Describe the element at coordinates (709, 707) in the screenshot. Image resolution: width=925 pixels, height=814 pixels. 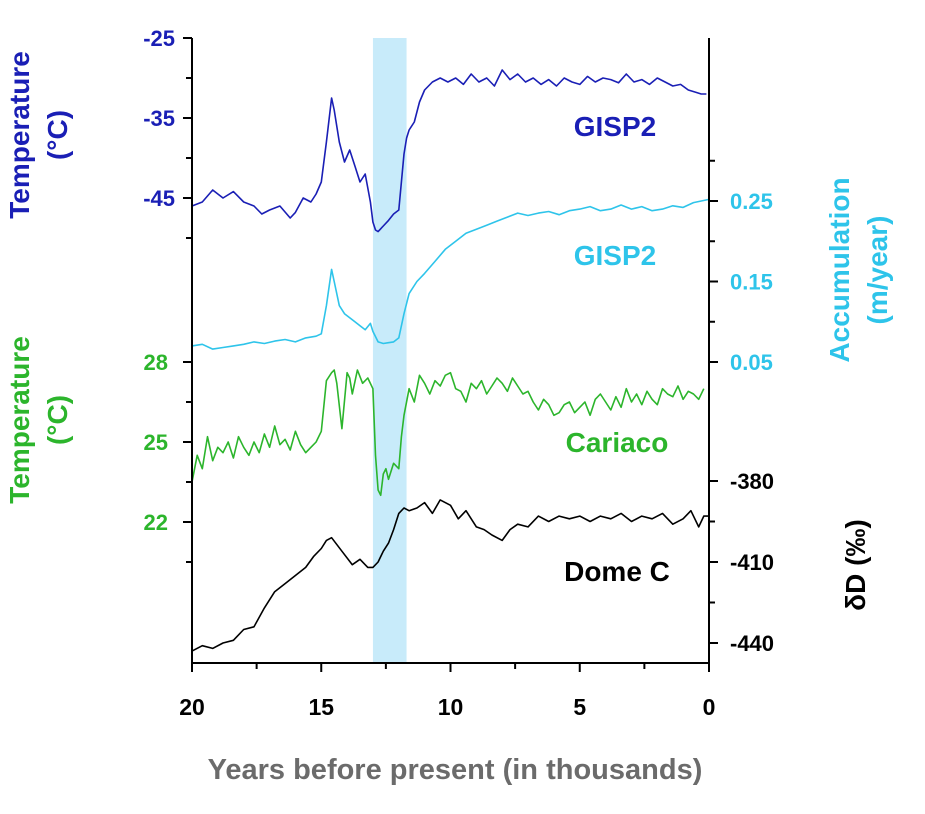
I see `x-tick-label: 0` at that location.